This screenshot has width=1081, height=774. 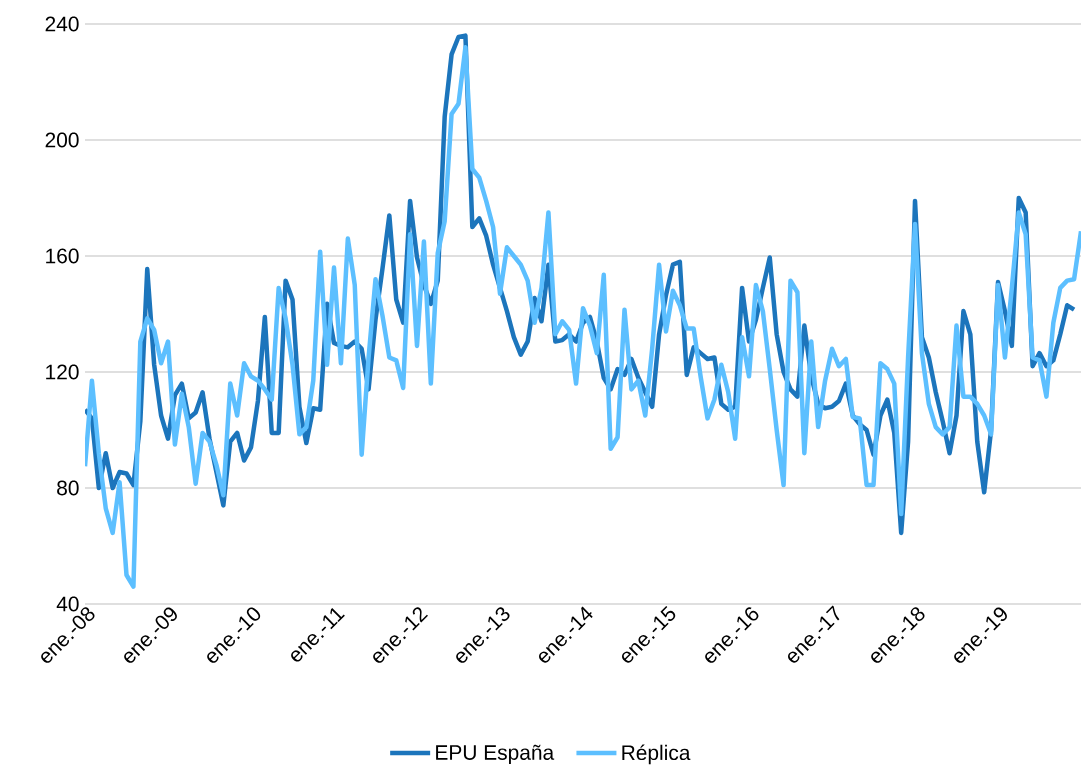 What do you see at coordinates (62, 140) in the screenshot?
I see `y-tick-label: 200` at bounding box center [62, 140].